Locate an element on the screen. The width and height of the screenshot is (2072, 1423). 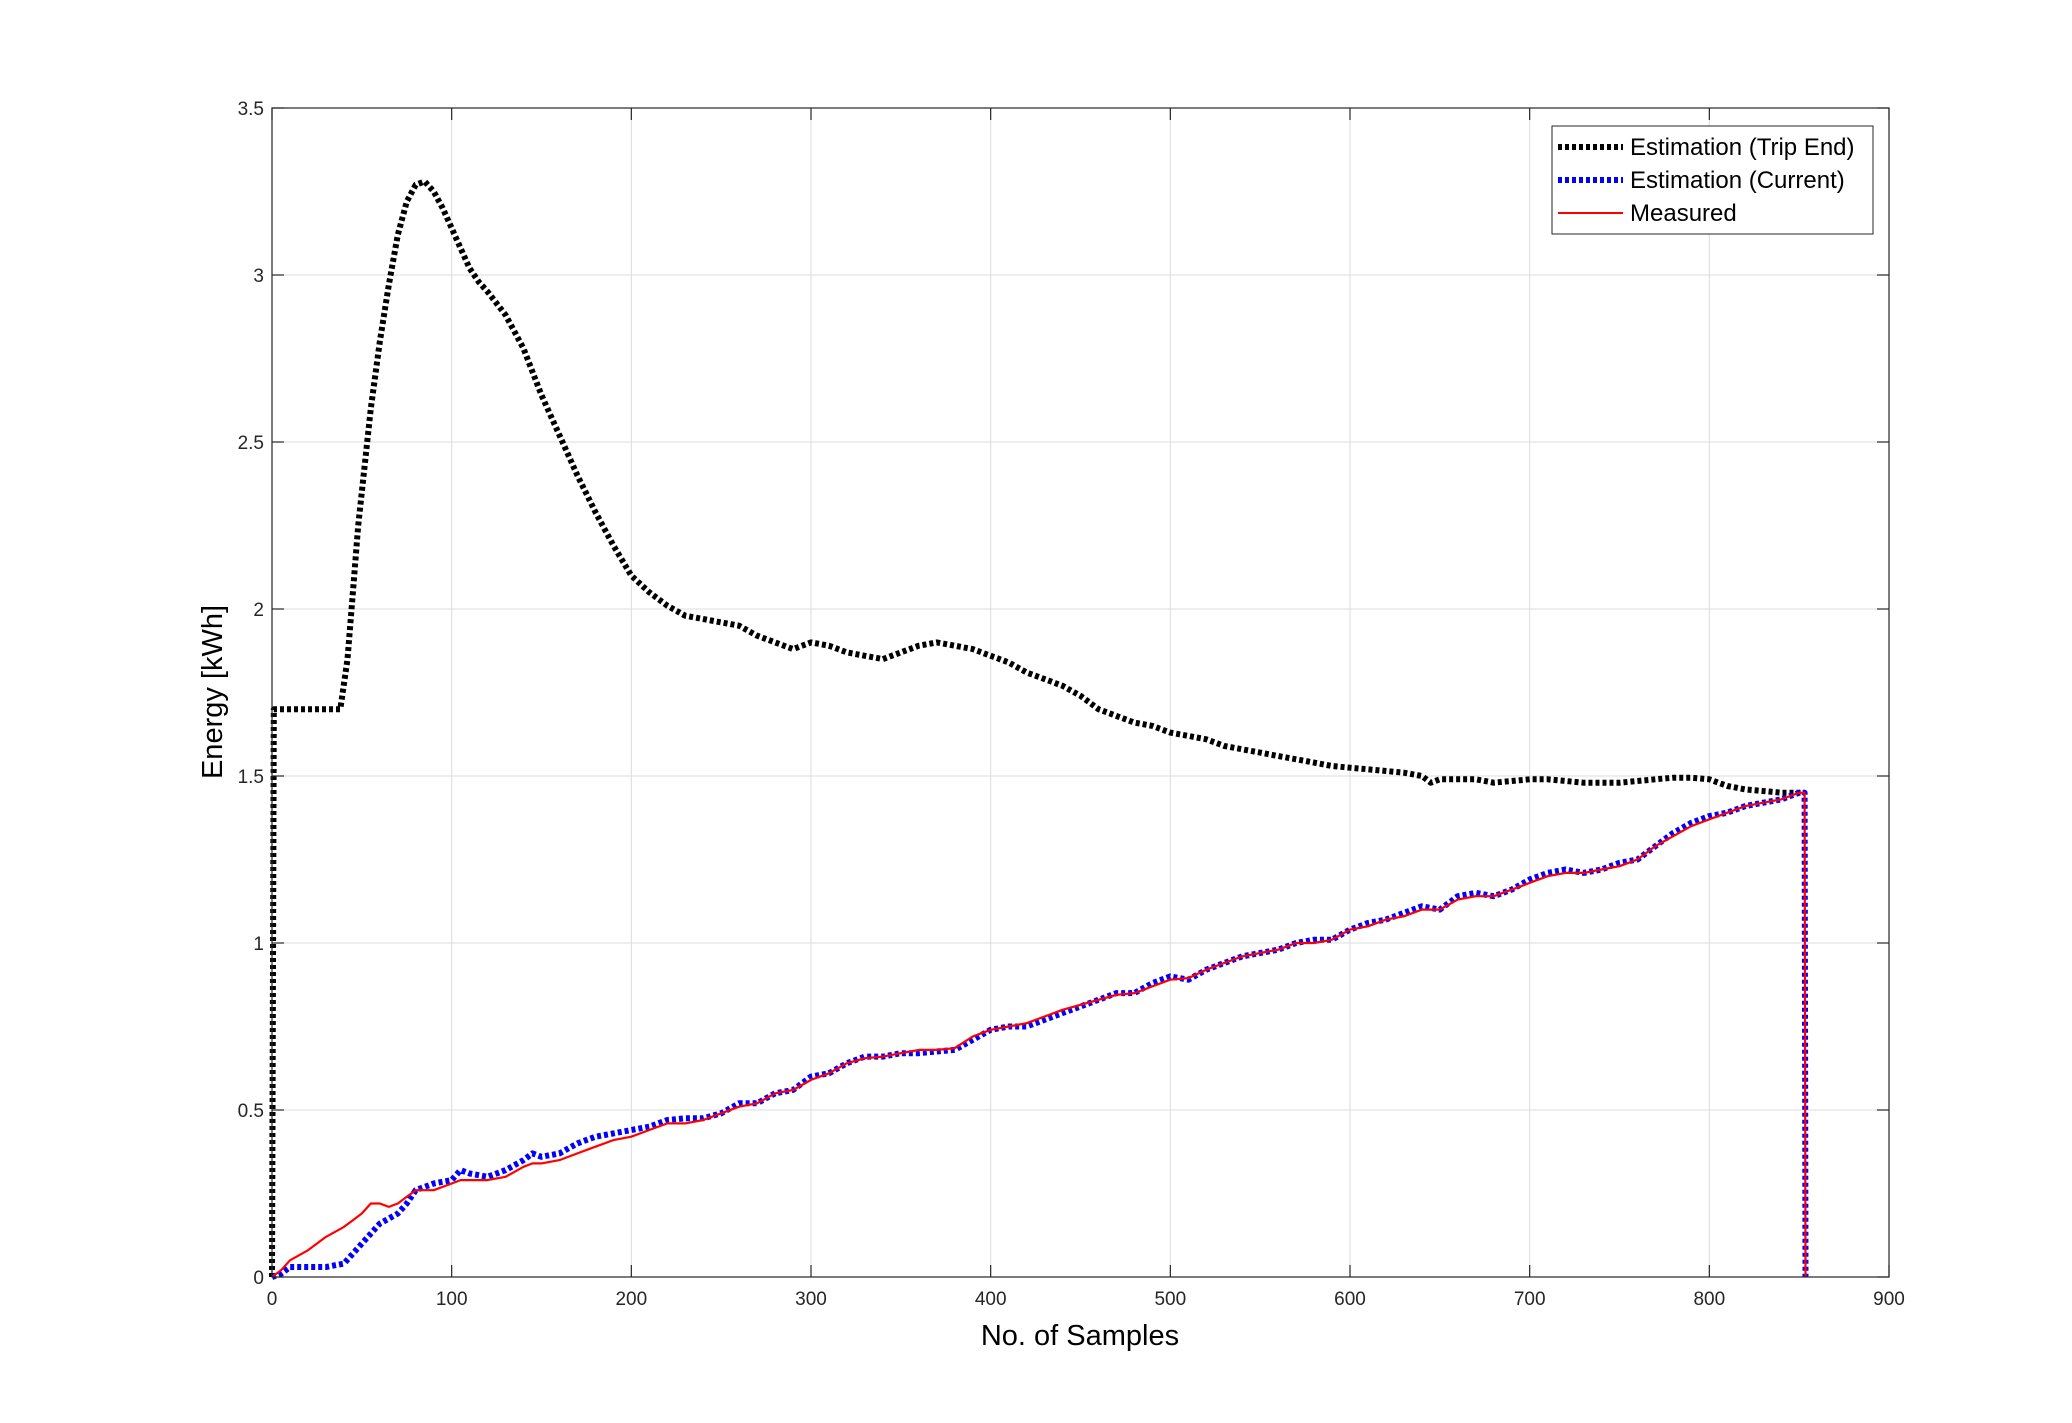
x-tick-label: 300 is located at coordinates (811, 1299).